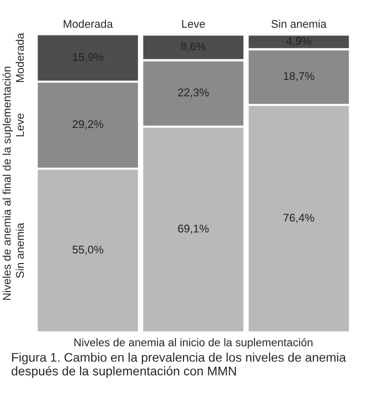 This screenshot has height=403, width=370. What do you see at coordinates (299, 218) in the screenshot?
I see `data-label: 76,4%` at bounding box center [299, 218].